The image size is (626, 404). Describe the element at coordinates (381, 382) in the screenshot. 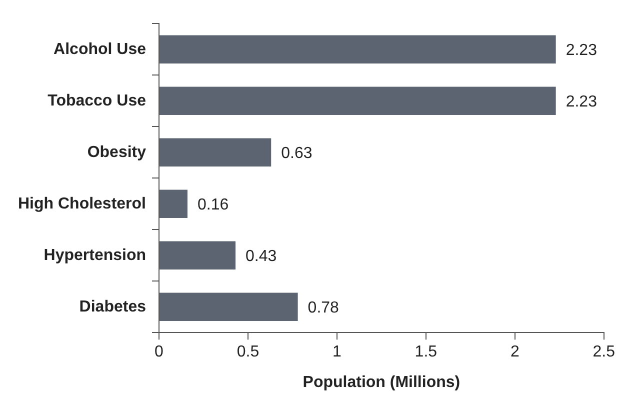

I see `x-axis-title: Population (Millions)` at that location.